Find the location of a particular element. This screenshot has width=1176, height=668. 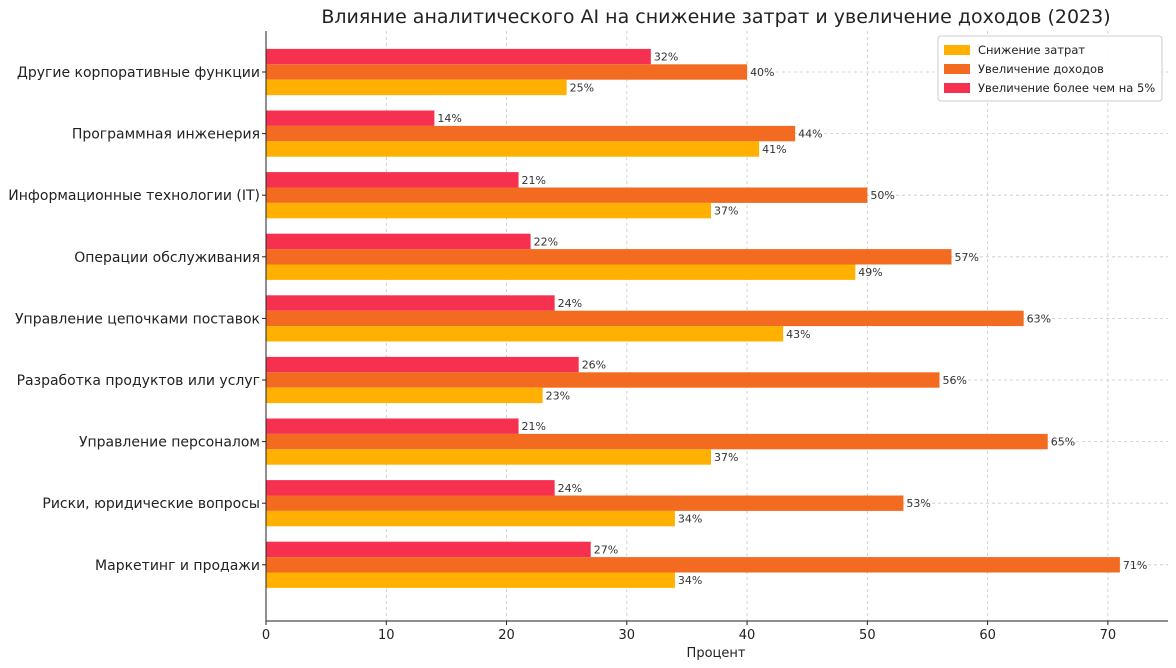

category-label: Риски, юридические вопросы is located at coordinates (151, 504).